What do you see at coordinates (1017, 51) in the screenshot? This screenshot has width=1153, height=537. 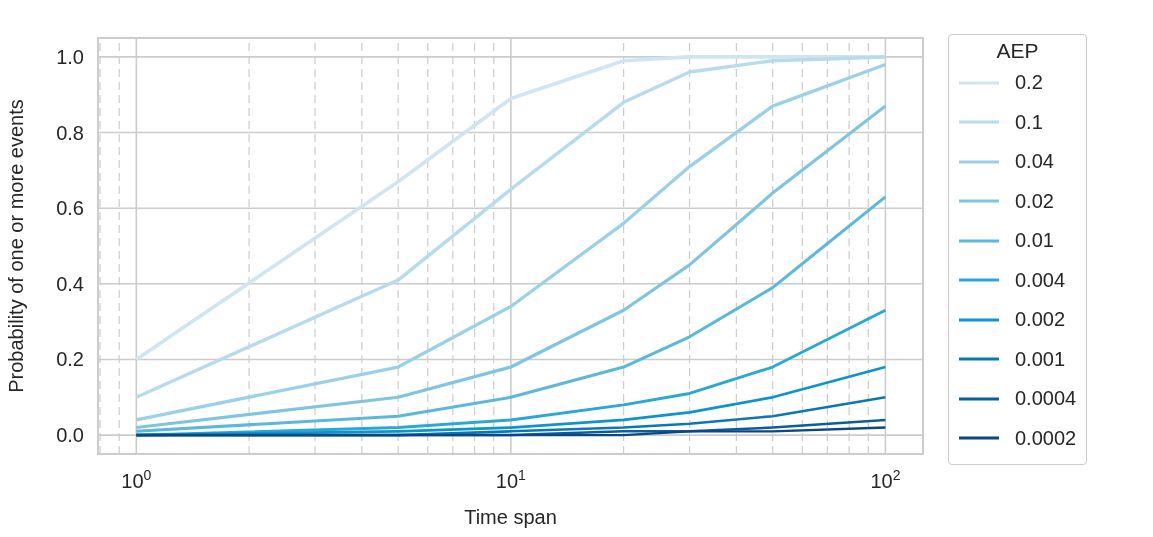 I see `legend-title: AEP` at bounding box center [1017, 51].